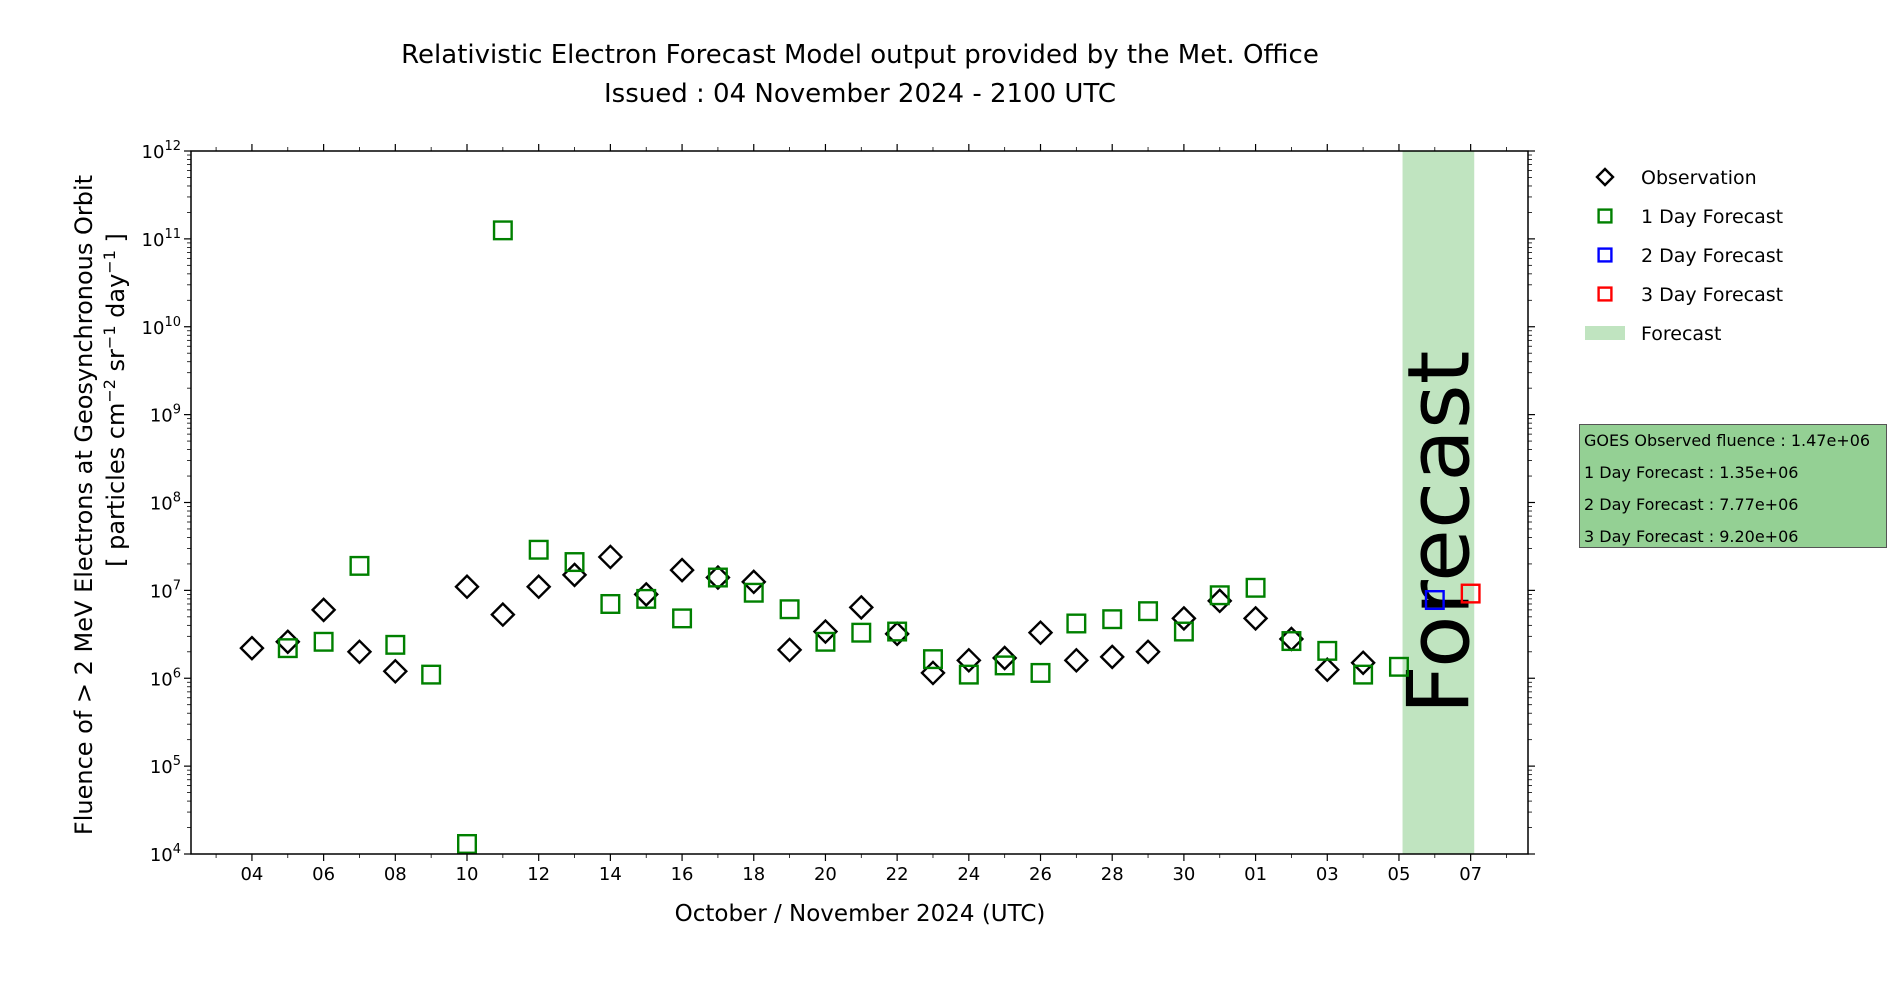  Describe the element at coordinates (1439, 533) in the screenshot. I see `forecast-shade-label: Forecast` at that location.